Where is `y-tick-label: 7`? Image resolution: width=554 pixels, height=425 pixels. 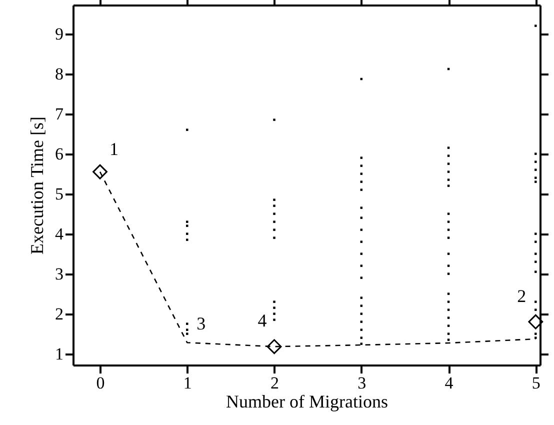 y-tick-label: 7 is located at coordinates (59, 114).